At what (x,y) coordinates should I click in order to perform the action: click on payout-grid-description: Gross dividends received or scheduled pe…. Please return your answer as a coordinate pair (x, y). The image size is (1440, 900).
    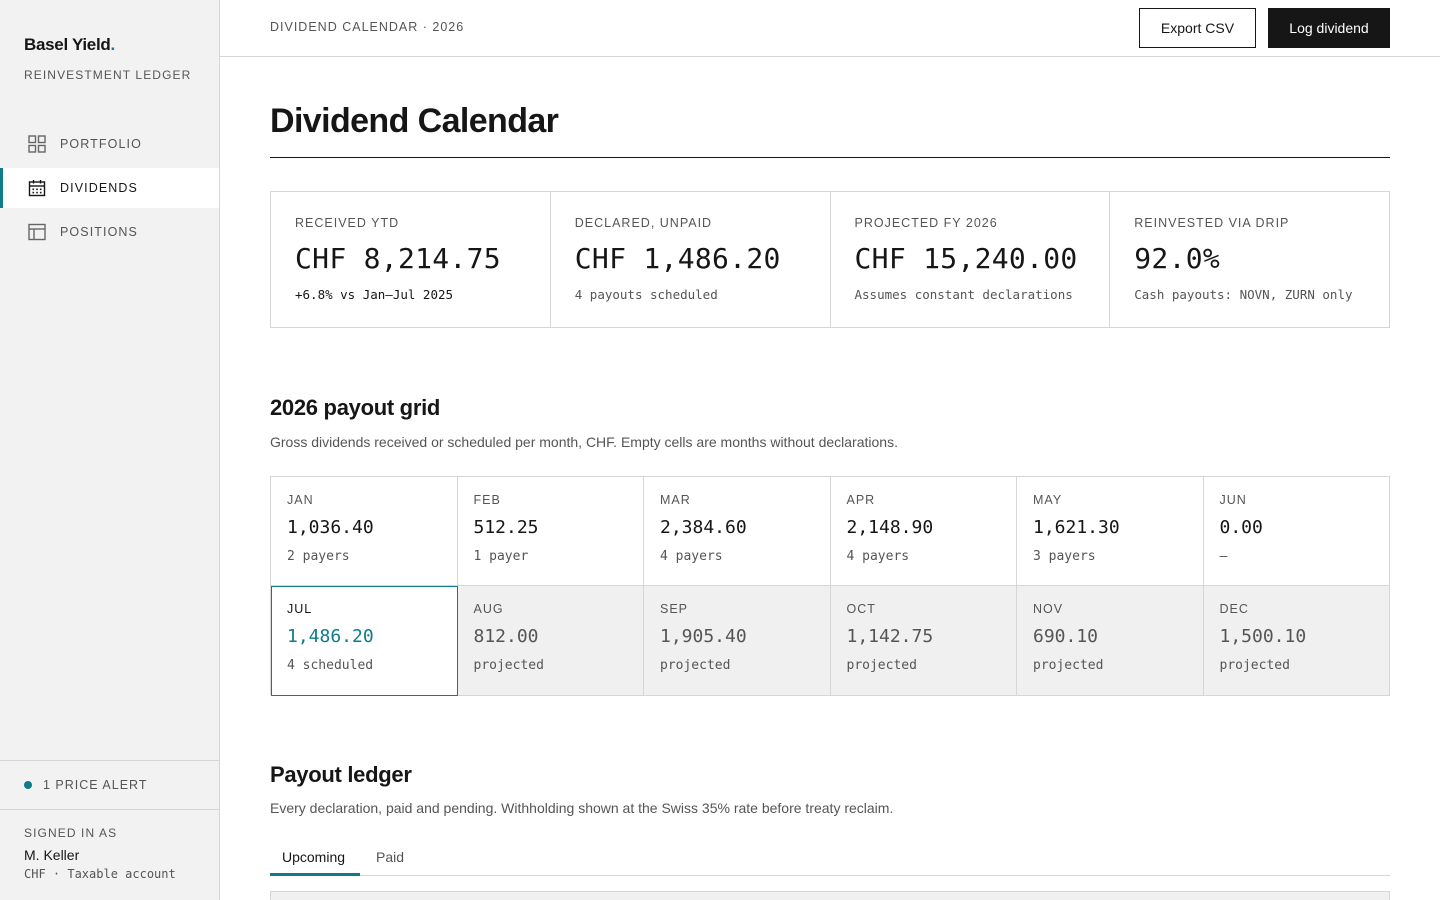
    Looking at the image, I should click on (584, 442).